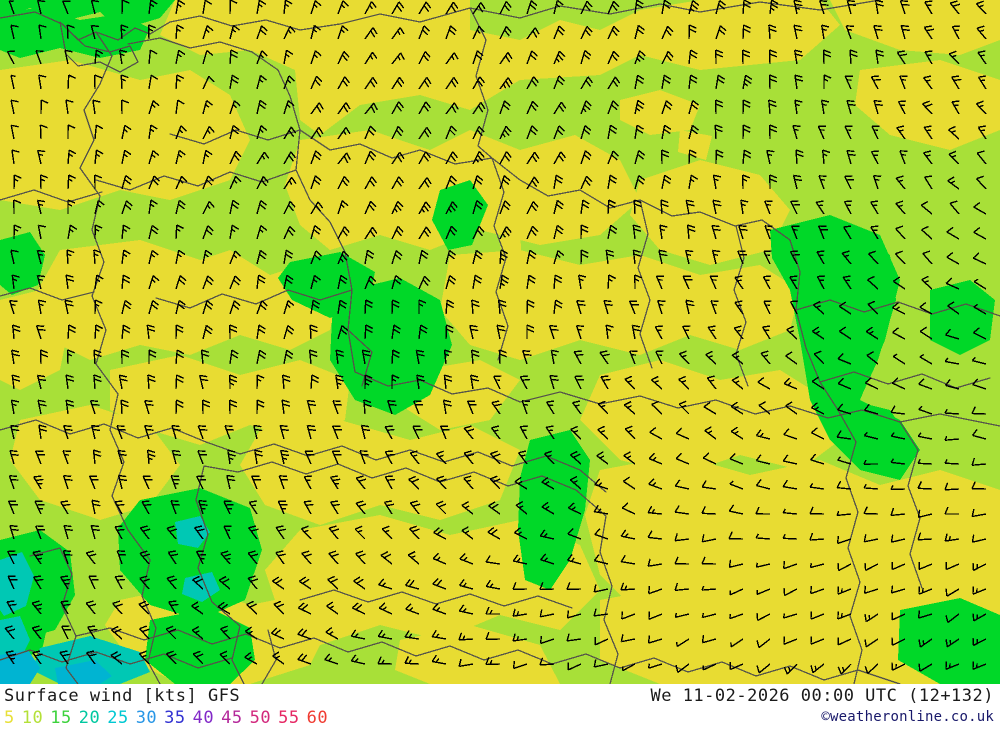 This screenshot has height=733, width=1000. Describe the element at coordinates (260, 718) in the screenshot. I see `legend-value-50: 50` at that location.